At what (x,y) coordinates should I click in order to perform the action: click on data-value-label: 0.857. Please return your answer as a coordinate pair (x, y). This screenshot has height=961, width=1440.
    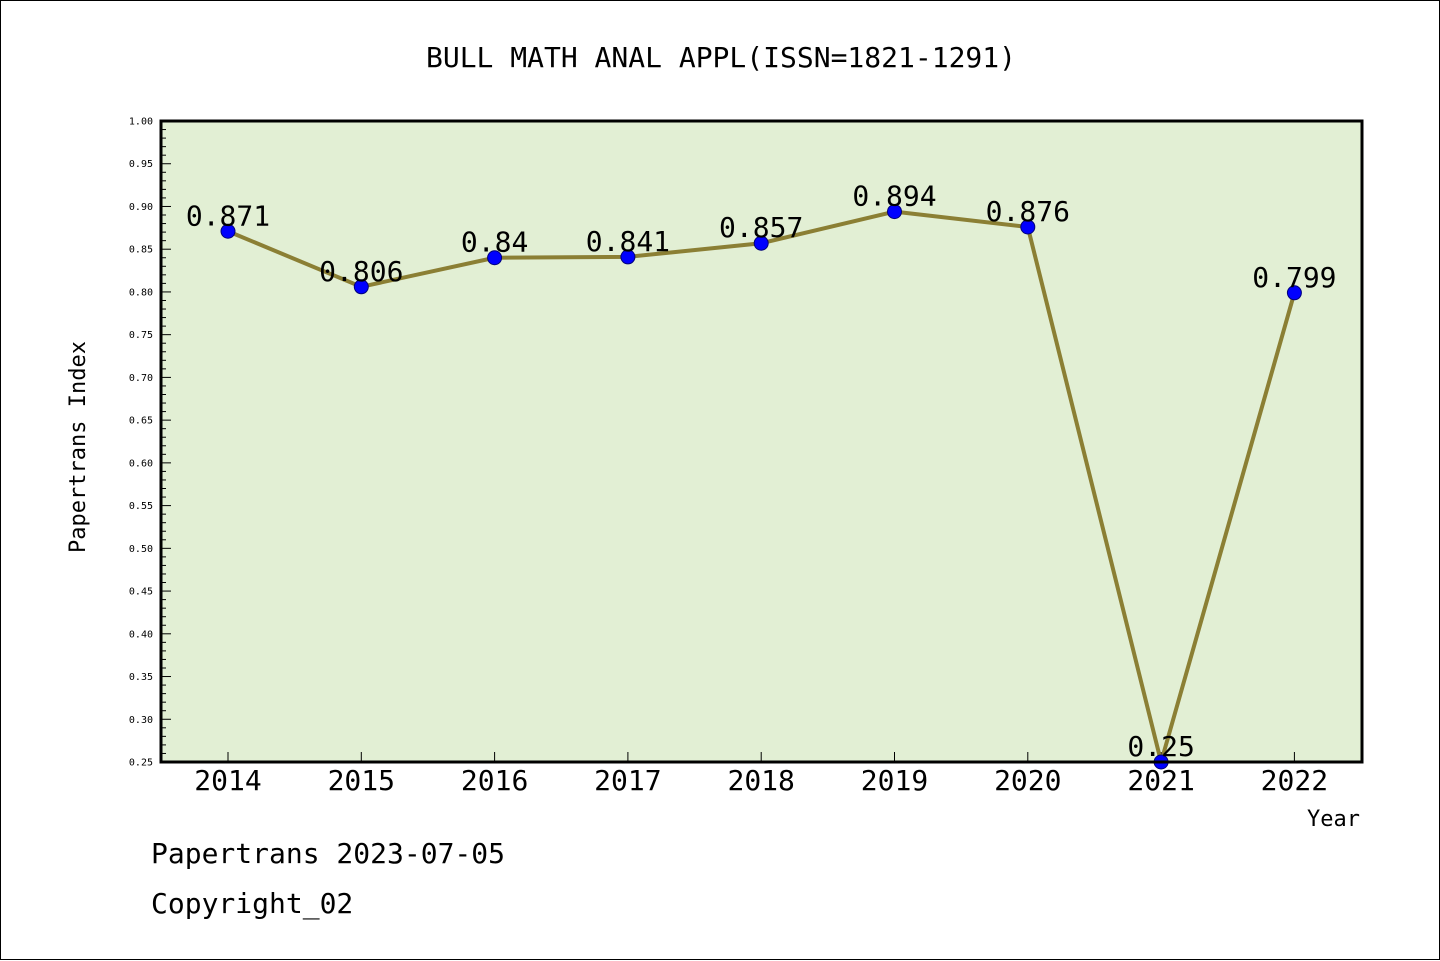
    Looking at the image, I should click on (761, 227).